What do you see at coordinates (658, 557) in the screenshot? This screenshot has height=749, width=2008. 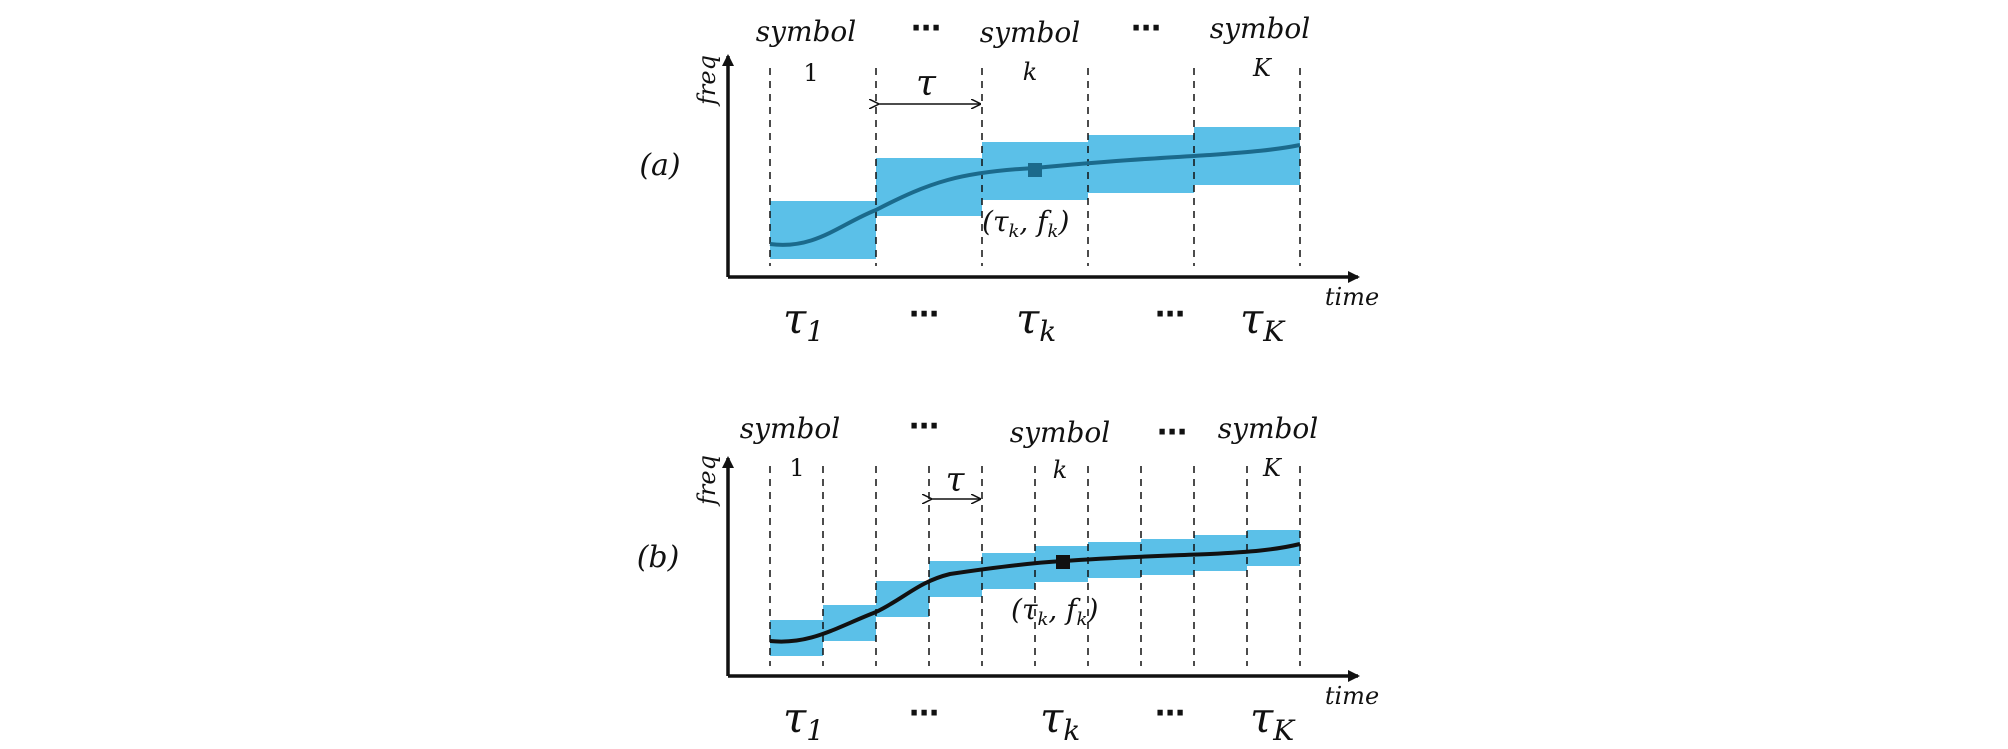 I see `panel-label: (b)` at bounding box center [658, 557].